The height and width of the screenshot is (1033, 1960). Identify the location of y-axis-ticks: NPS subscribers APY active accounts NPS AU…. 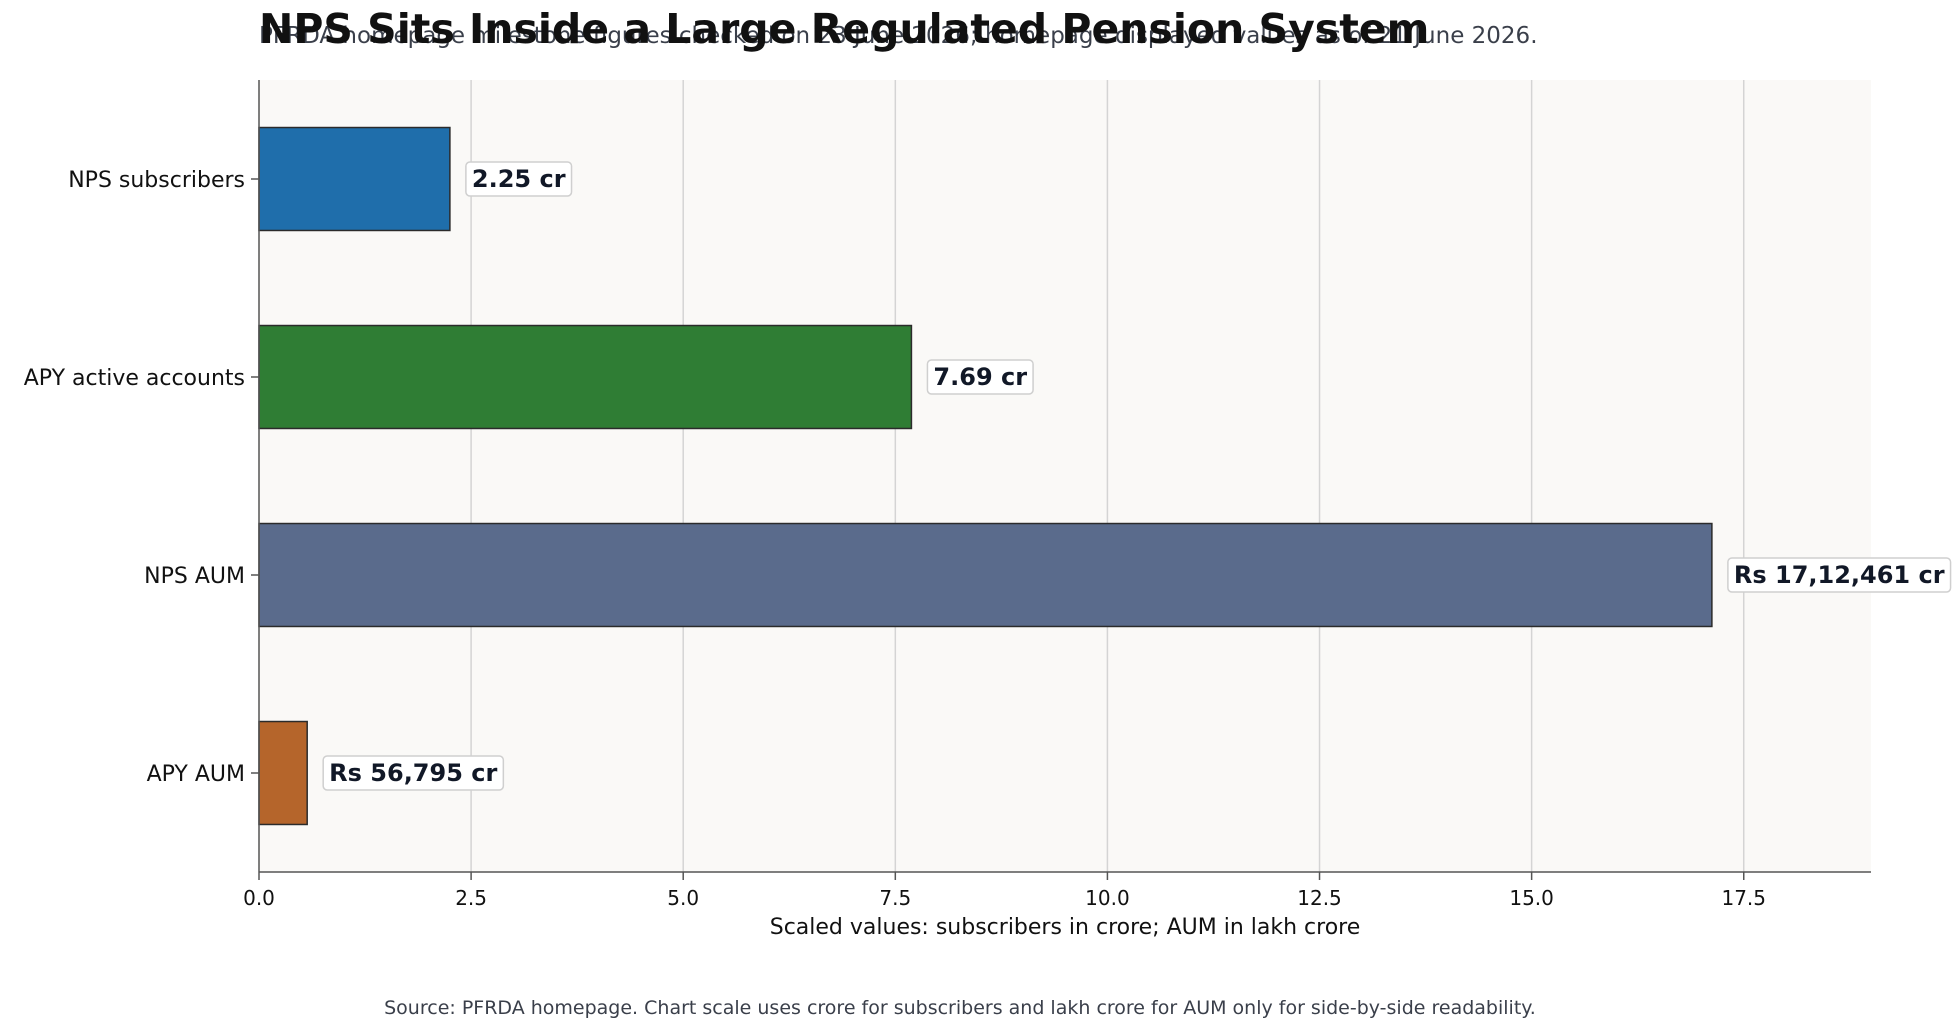
(141, 477).